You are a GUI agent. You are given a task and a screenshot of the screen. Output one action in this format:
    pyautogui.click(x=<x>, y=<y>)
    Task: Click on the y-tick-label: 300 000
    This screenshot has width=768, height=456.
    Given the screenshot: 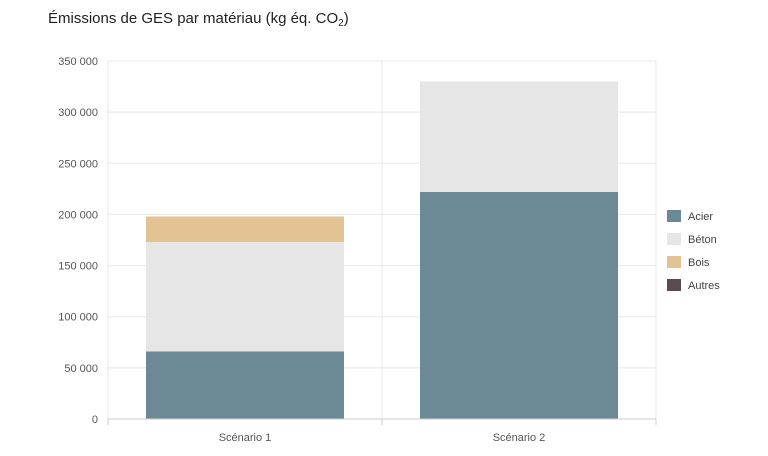 What is the action you would take?
    pyautogui.click(x=78, y=113)
    